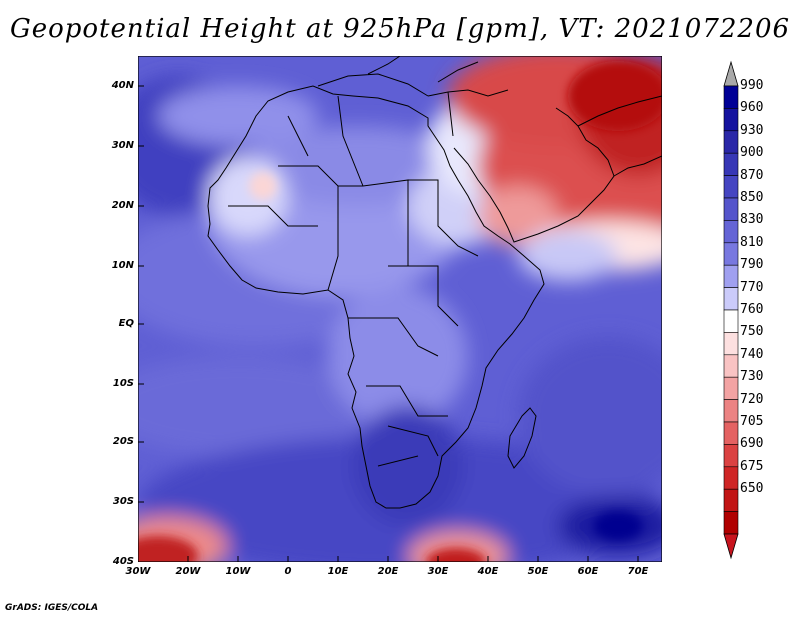 Image resolution: width=800 pixels, height=618 pixels. I want to click on lat-label: EQ, so click(126, 323).